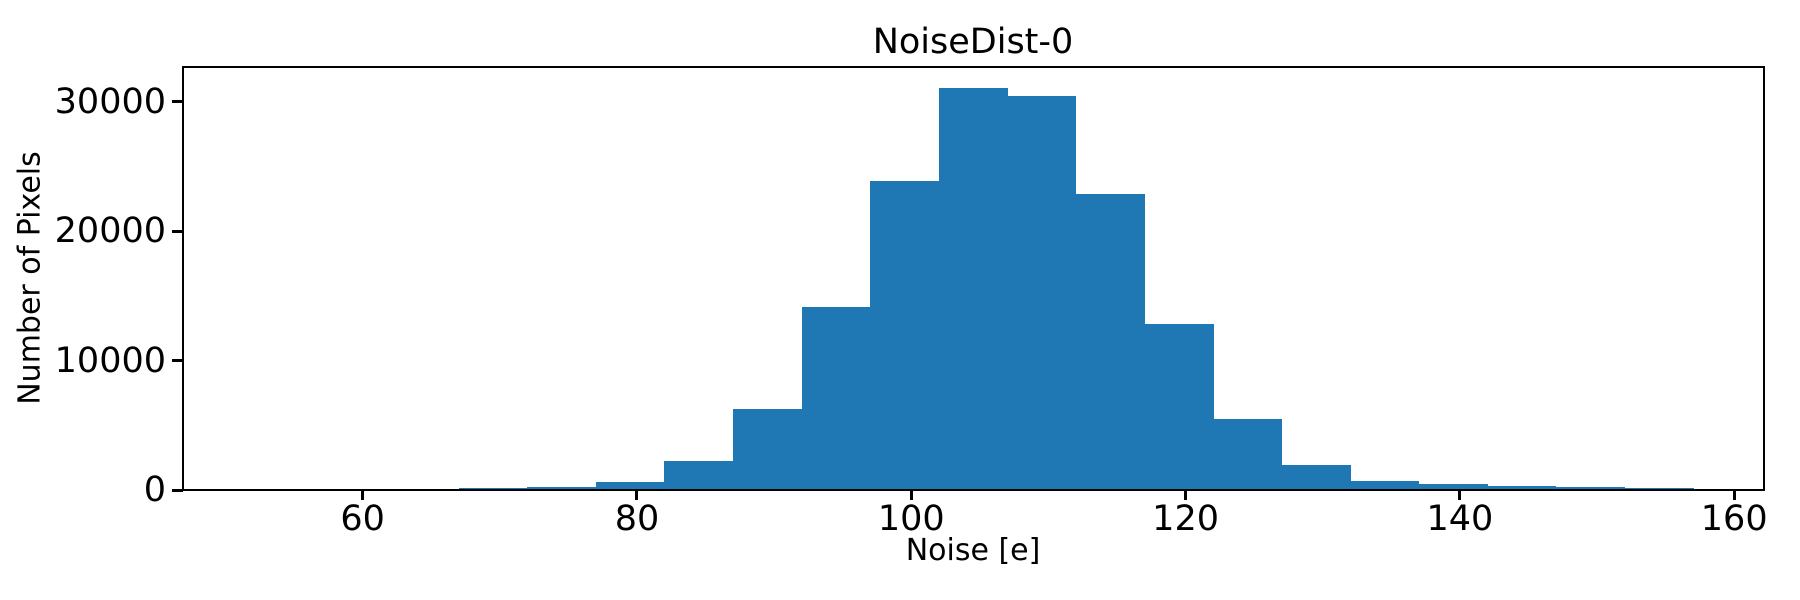  What do you see at coordinates (362, 519) in the screenshot?
I see `x-tick-label: 60` at bounding box center [362, 519].